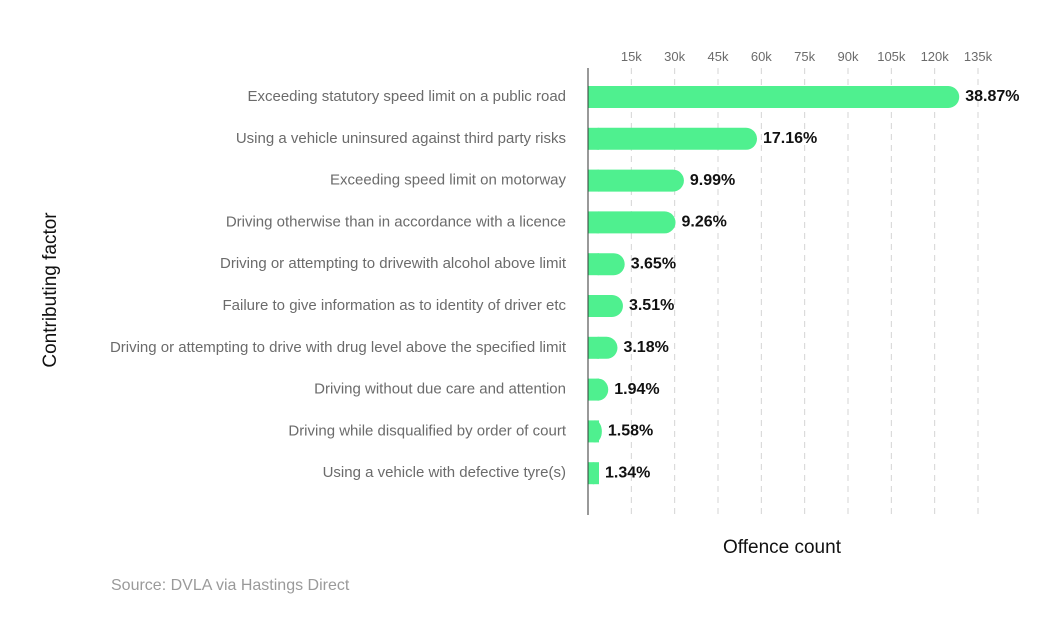 The width and height of the screenshot is (1044, 619). What do you see at coordinates (631, 56) in the screenshot?
I see `x-tick-label: 15k` at bounding box center [631, 56].